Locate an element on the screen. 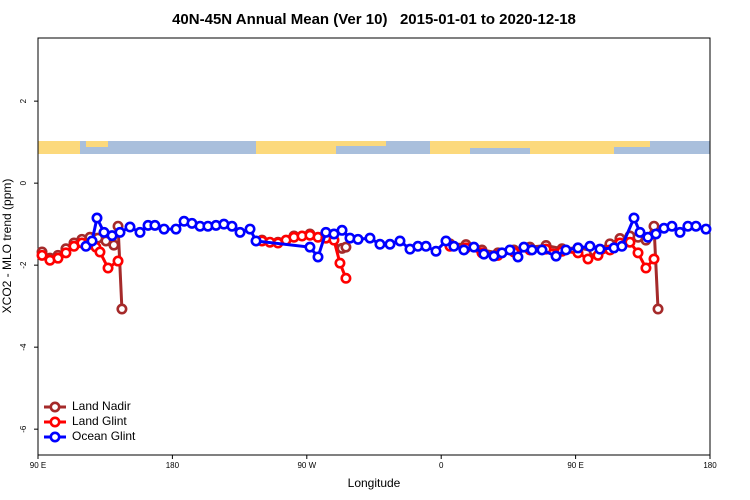  legend-label: Land Nadir is located at coordinates (101, 406).